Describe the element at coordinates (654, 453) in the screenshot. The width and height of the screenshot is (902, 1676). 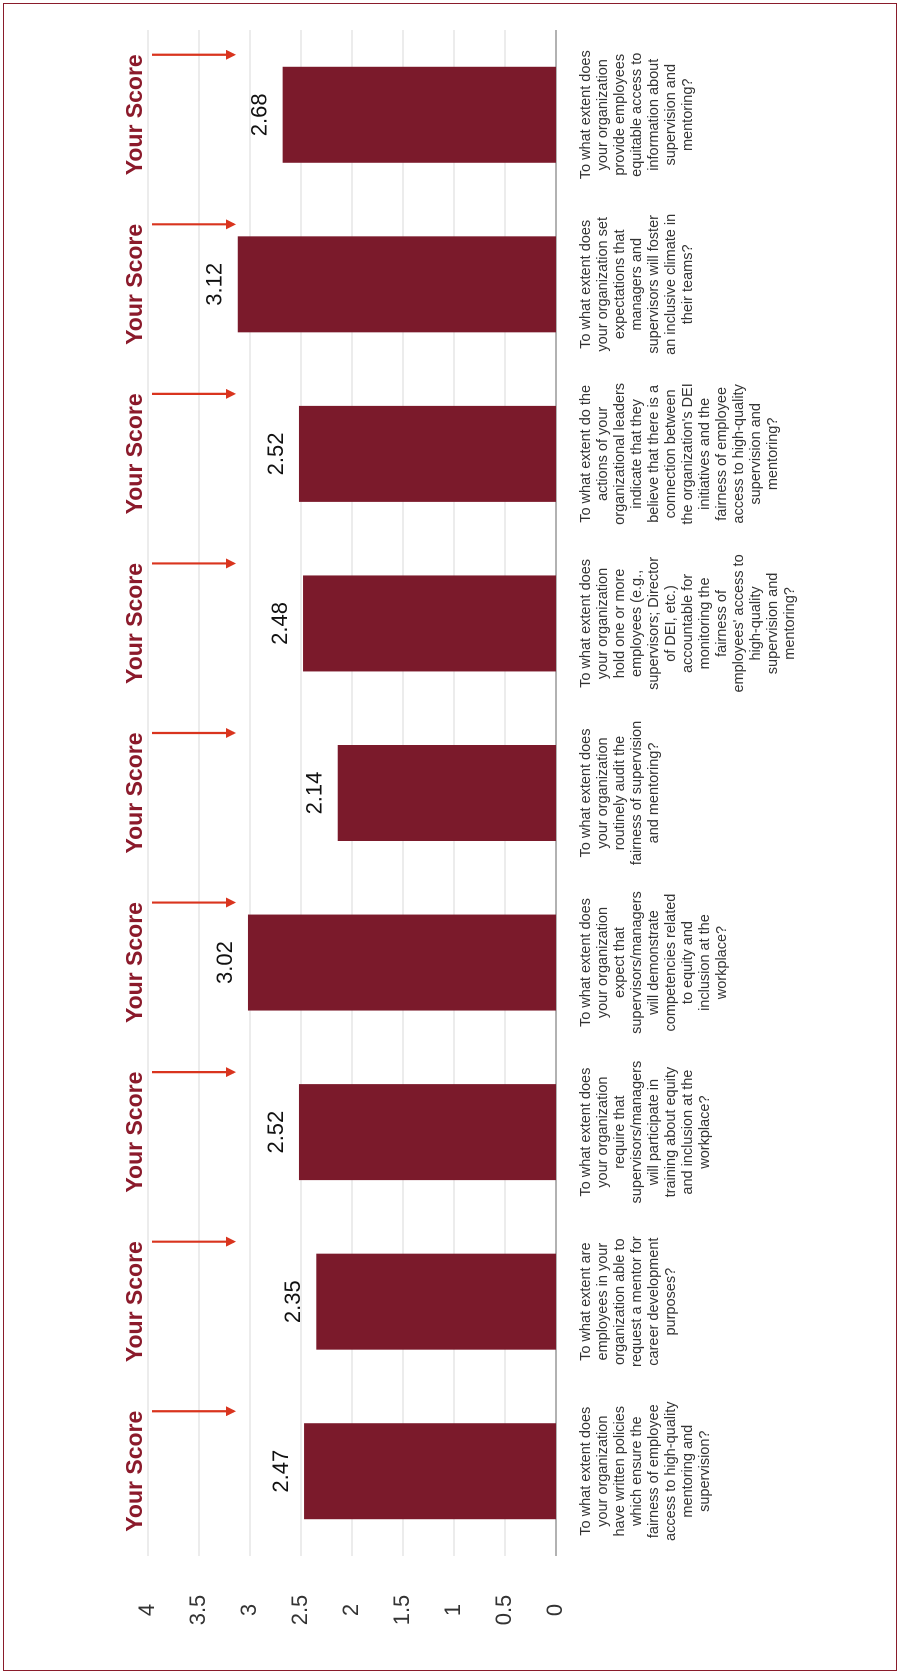
I see `x-tick-label-line: believe that there is a` at that location.